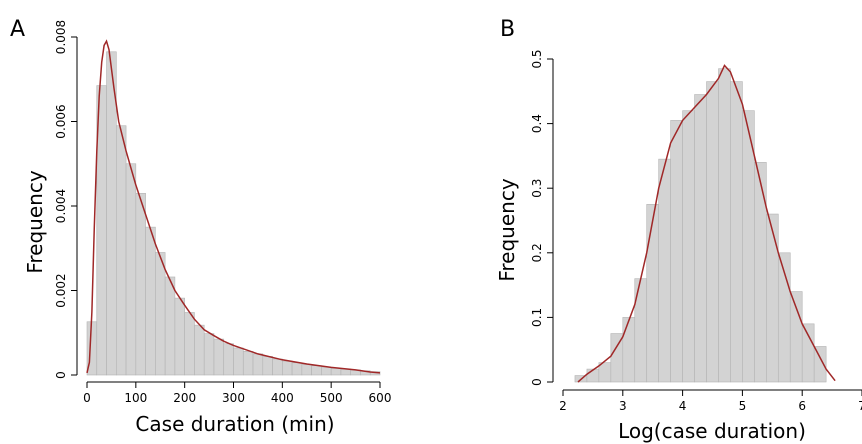  I want to click on x-tick-label: 0, so click(87, 398).